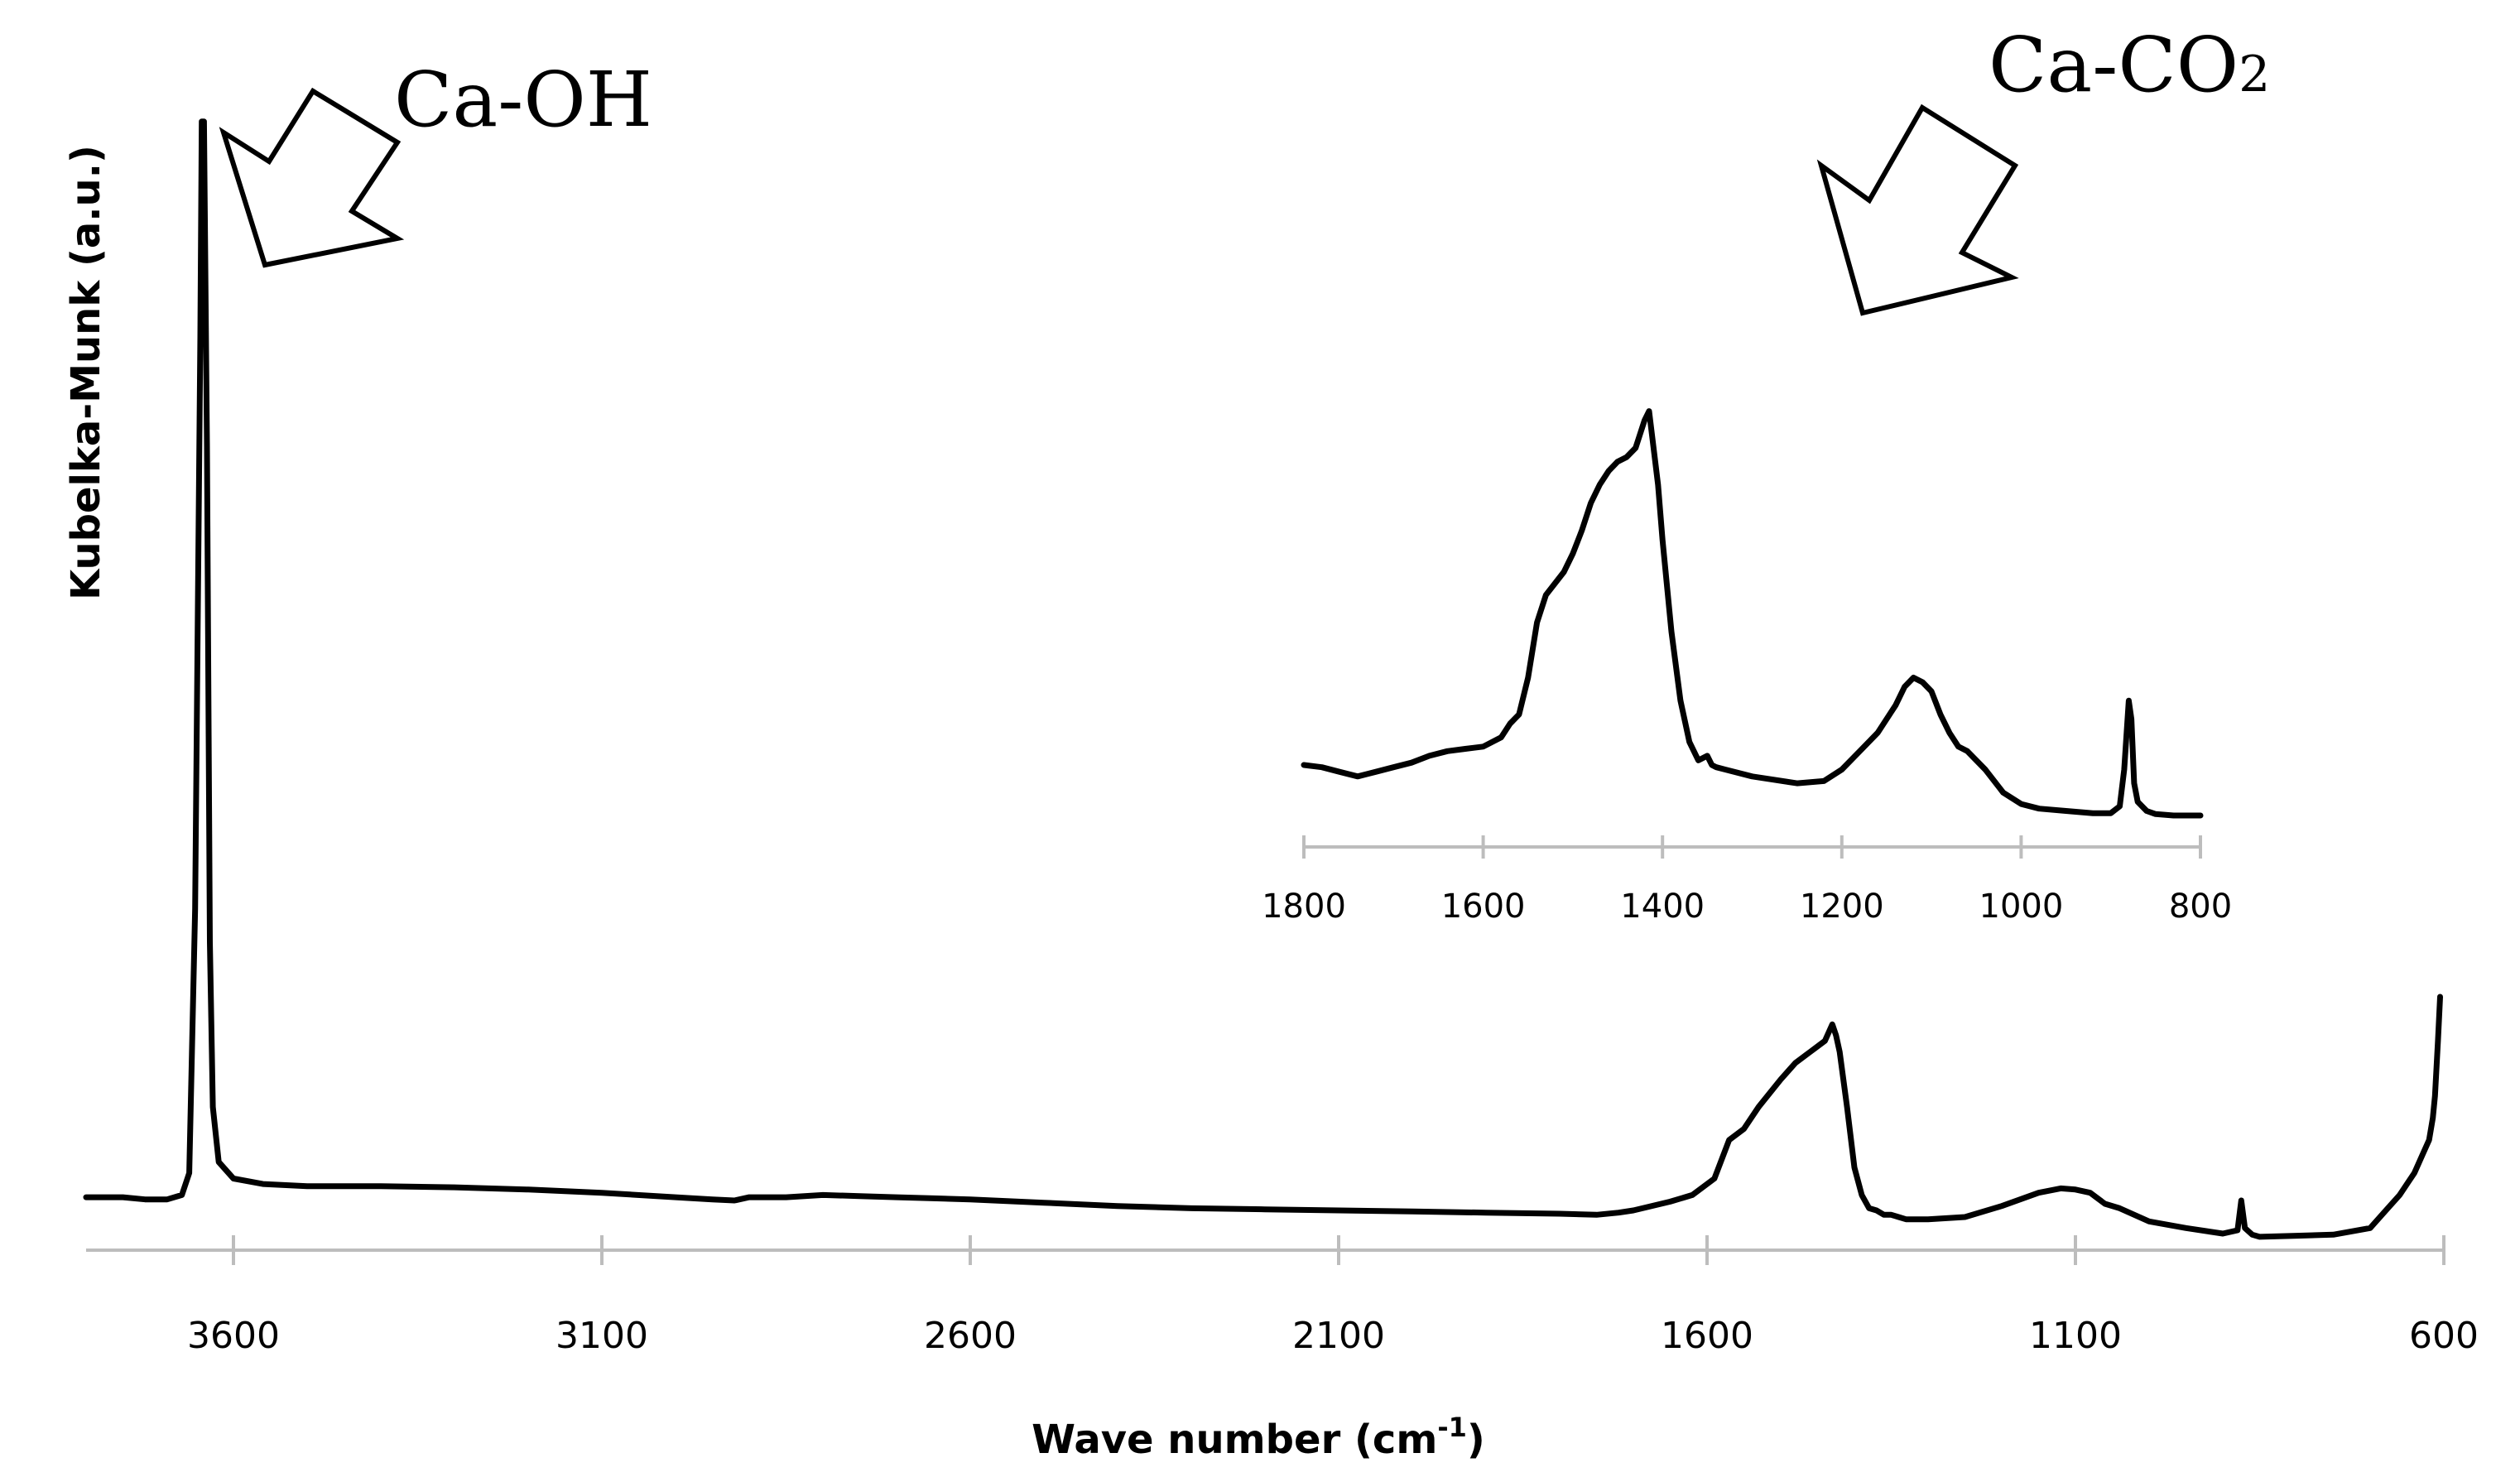 The width and height of the screenshot is (2520, 1477). What do you see at coordinates (1258, 1437) in the screenshot?
I see `x-axis-title: Wave number (cm-1)` at bounding box center [1258, 1437].